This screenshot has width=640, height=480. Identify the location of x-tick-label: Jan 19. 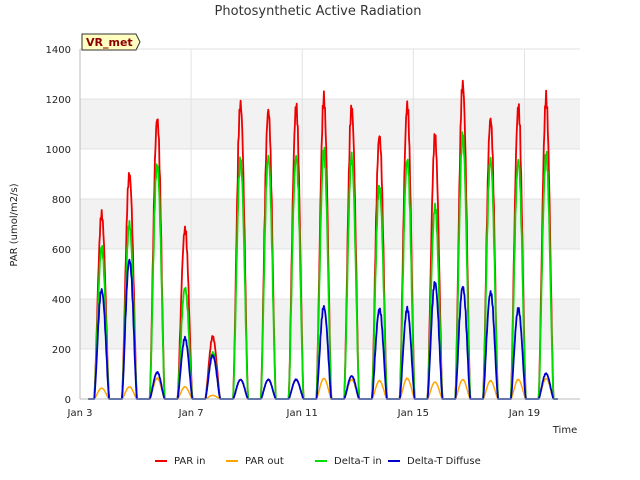
(524, 413).